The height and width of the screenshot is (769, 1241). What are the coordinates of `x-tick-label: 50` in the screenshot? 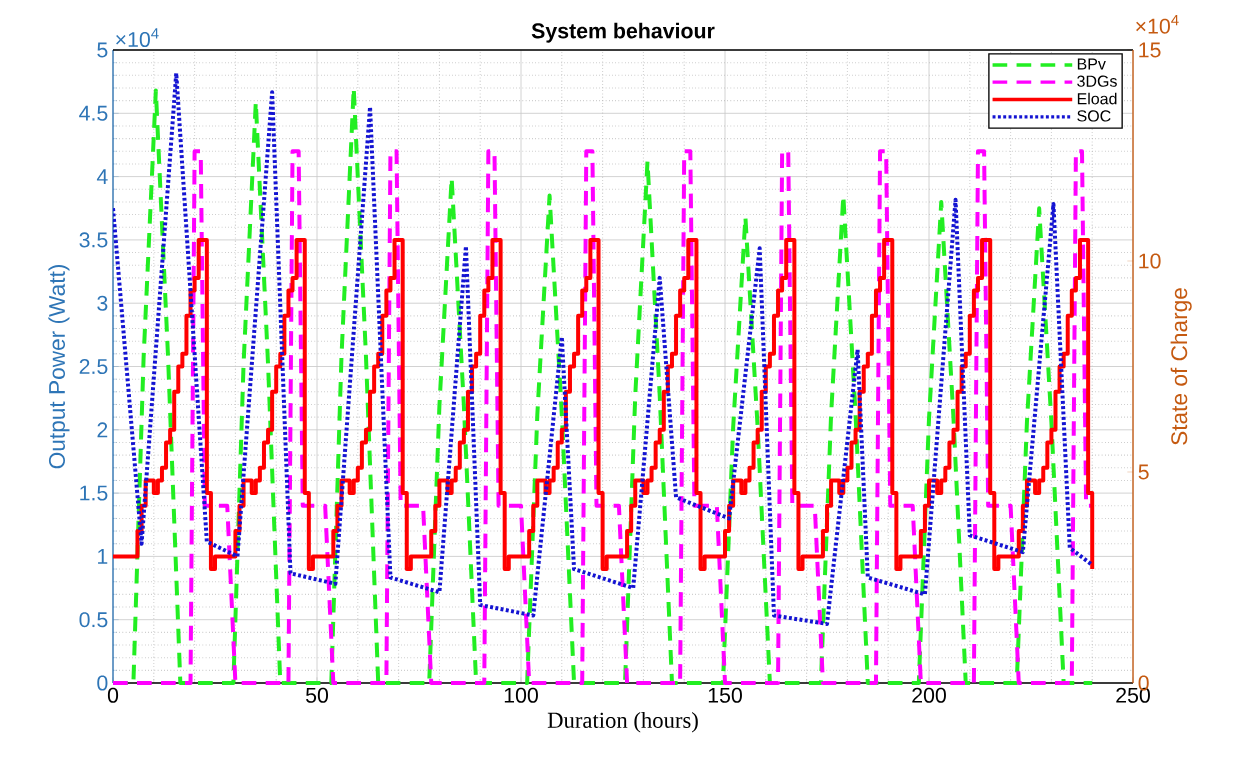 It's located at (317, 695).